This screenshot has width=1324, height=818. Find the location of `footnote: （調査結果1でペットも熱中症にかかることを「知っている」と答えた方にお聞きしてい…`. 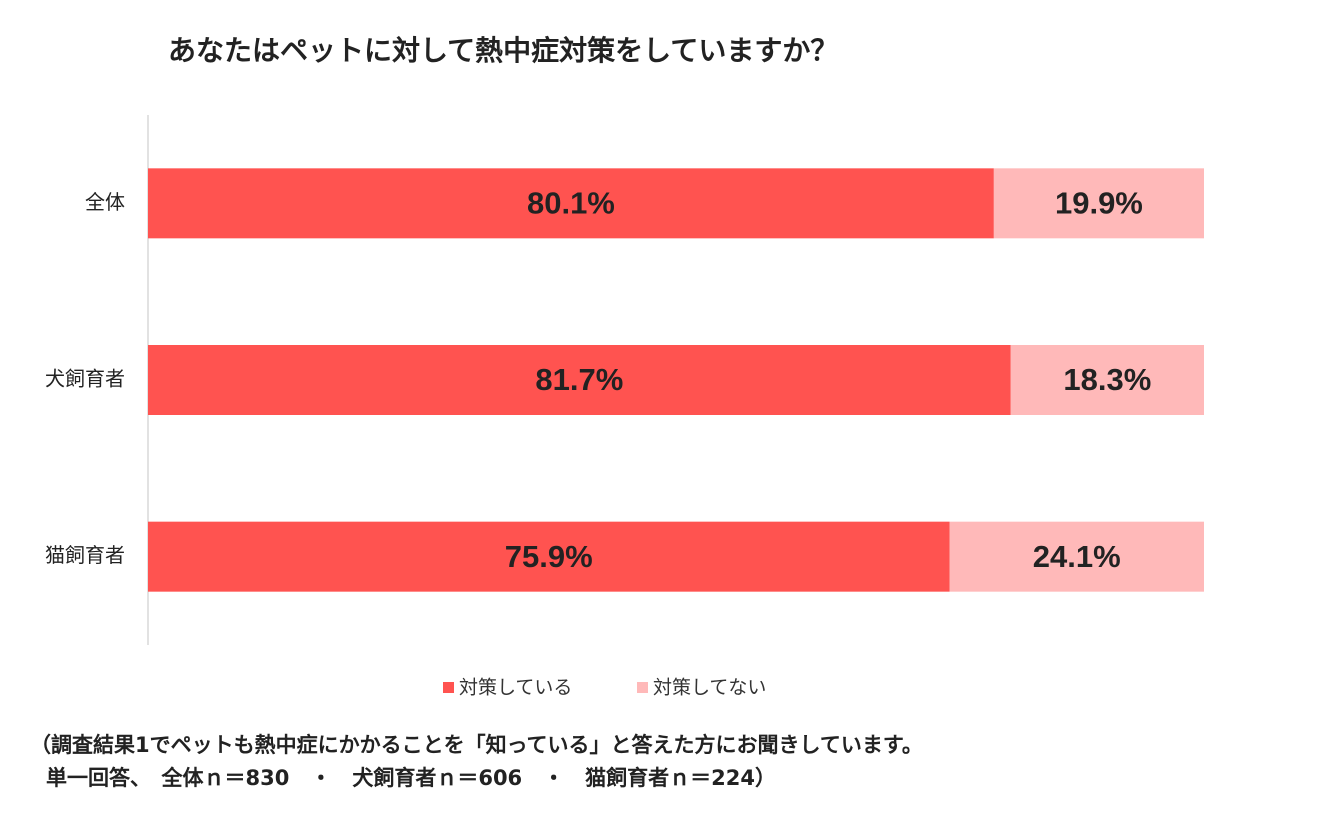

footnote: （調査結果1でペットも熱中症にかかることを「知っている」と答えた方にお聞きしてい… is located at coordinates (476, 745).